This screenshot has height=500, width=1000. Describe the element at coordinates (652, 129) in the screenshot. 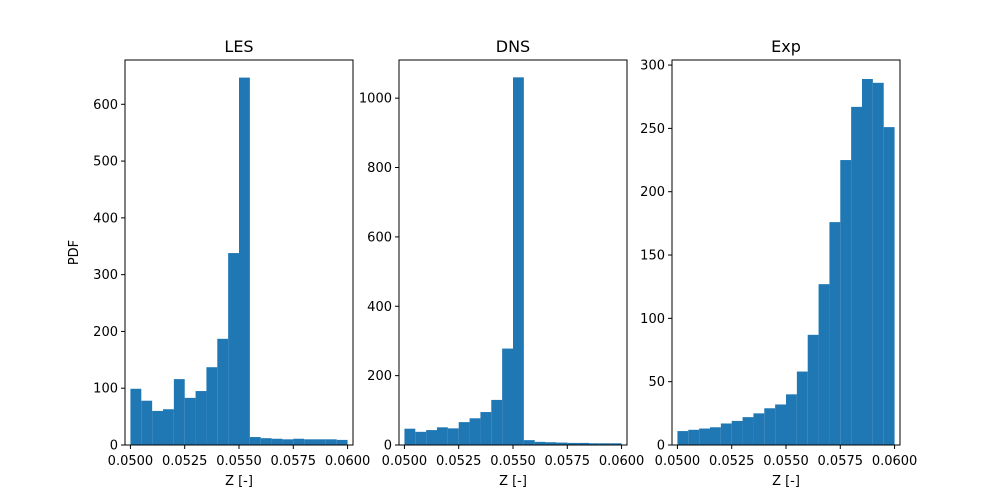

I see `y-tick-label: 250` at that location.